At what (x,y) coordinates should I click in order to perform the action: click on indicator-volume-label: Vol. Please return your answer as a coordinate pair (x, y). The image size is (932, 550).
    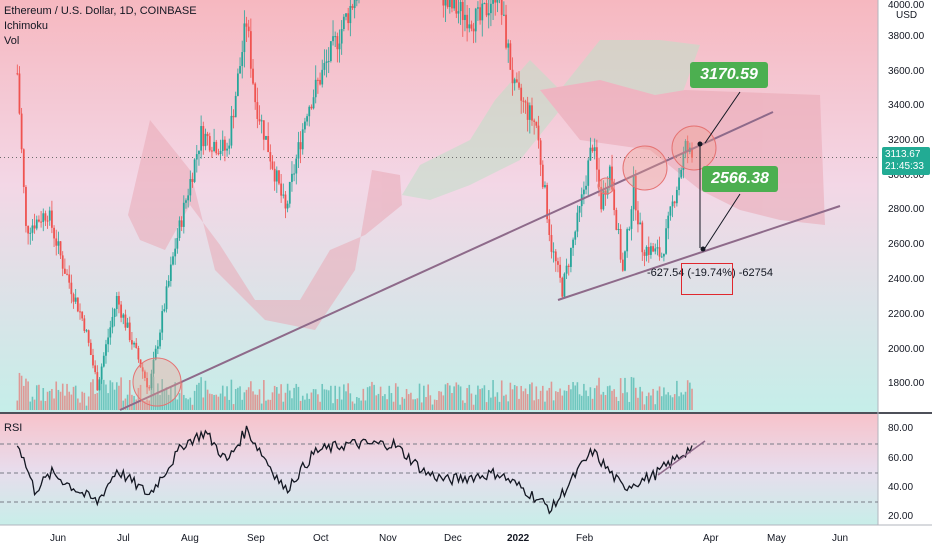
    Looking at the image, I should click on (12, 41).